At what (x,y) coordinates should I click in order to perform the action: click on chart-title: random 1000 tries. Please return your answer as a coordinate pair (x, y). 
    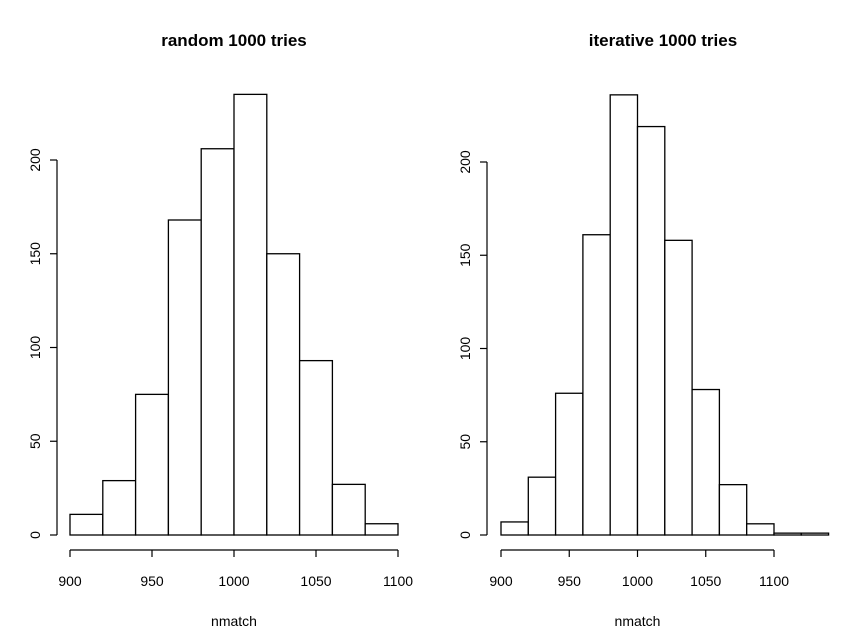
    Looking at the image, I should click on (234, 40).